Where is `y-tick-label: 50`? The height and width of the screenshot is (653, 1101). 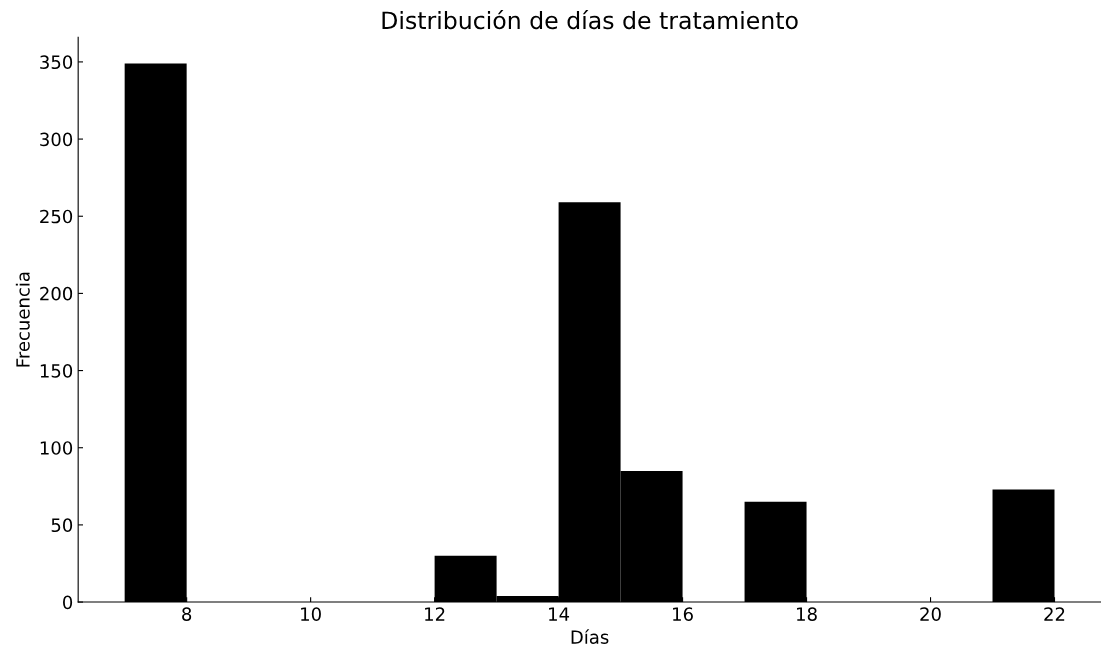
y-tick-label: 50 is located at coordinates (62, 525).